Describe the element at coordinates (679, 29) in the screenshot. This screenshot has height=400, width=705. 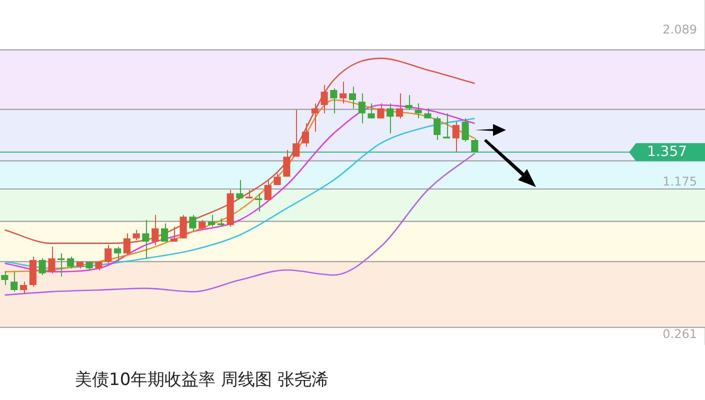
I see `y-tick-label: 2.089` at that location.